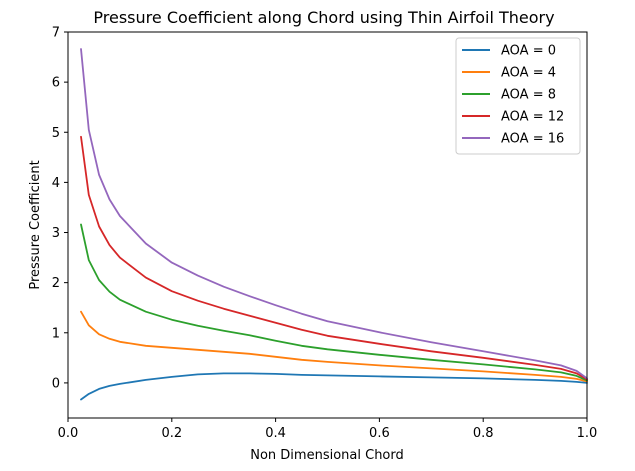 The height and width of the screenshot is (471, 635). I want to click on legend-label-0: AOA = 0, so click(528, 51).